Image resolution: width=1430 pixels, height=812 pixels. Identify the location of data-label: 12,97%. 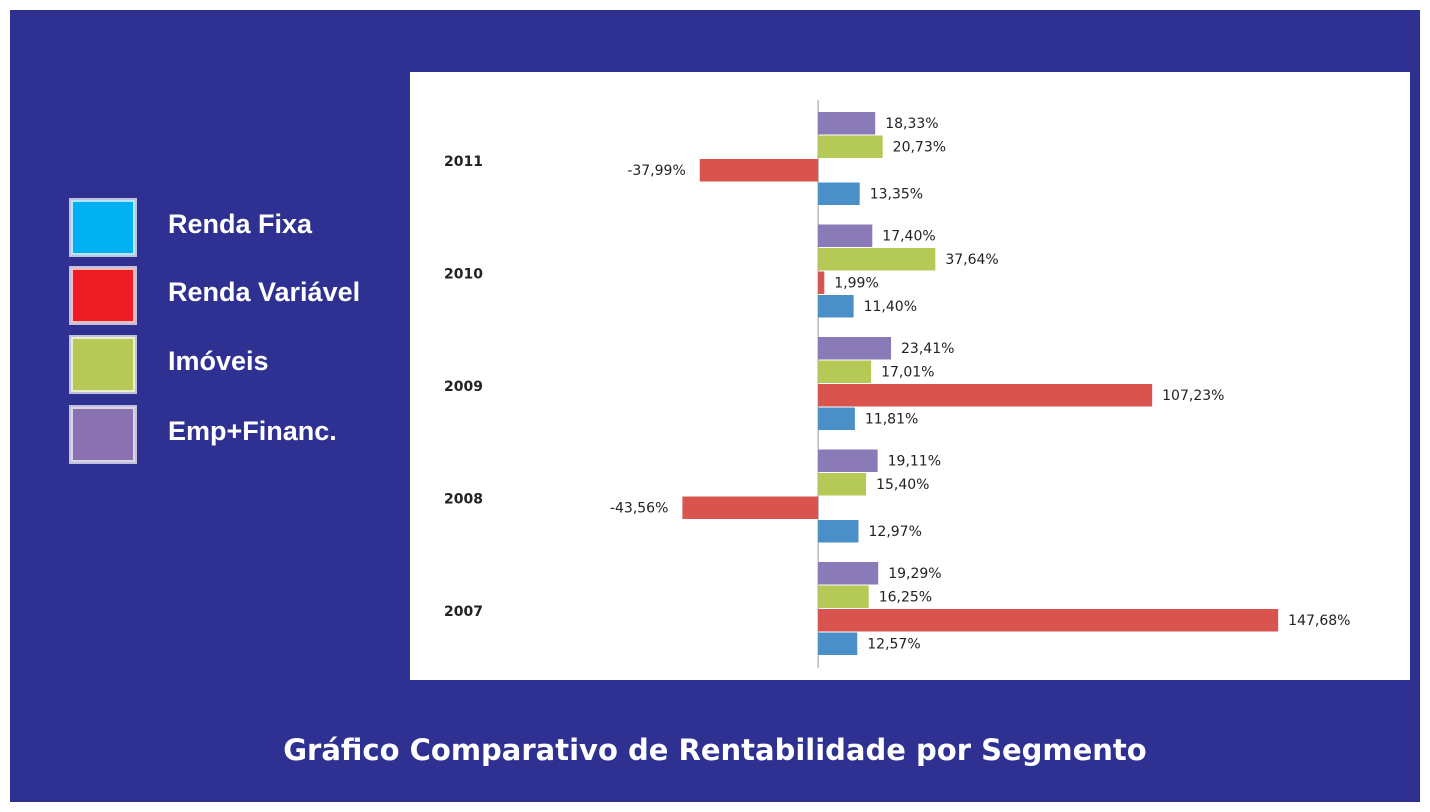
(895, 532).